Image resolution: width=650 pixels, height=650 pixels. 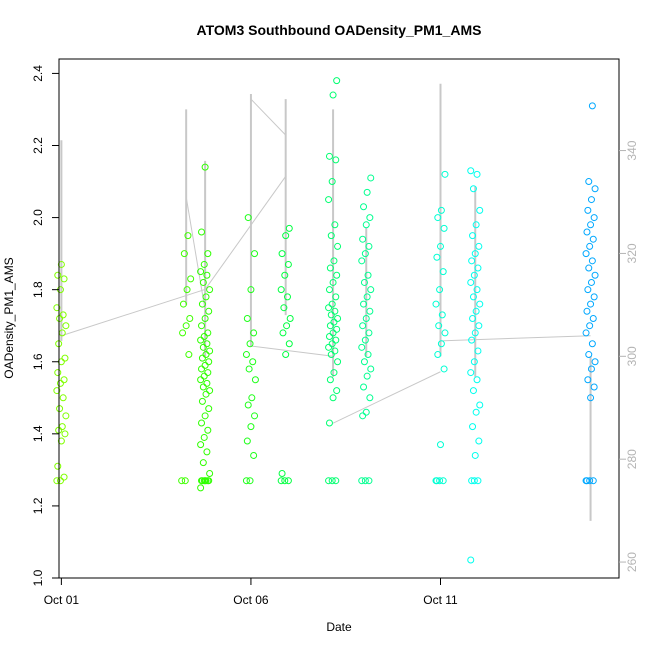 What do you see at coordinates (440, 600) in the screenshot?
I see `x-tick-label: Oct 11` at bounding box center [440, 600].